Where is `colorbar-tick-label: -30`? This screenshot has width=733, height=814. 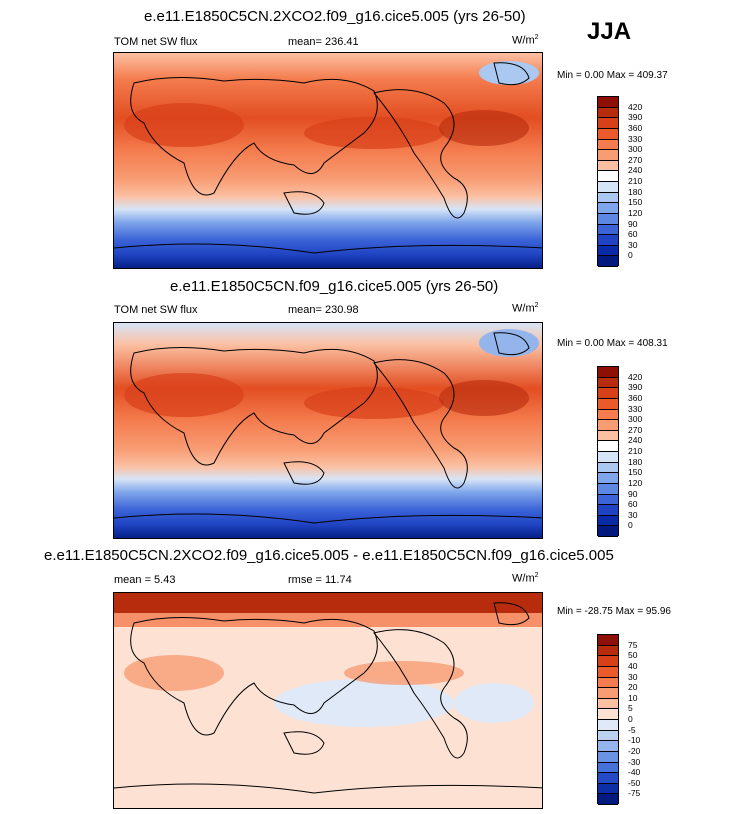 colorbar-tick-label: -30 is located at coordinates (634, 761).